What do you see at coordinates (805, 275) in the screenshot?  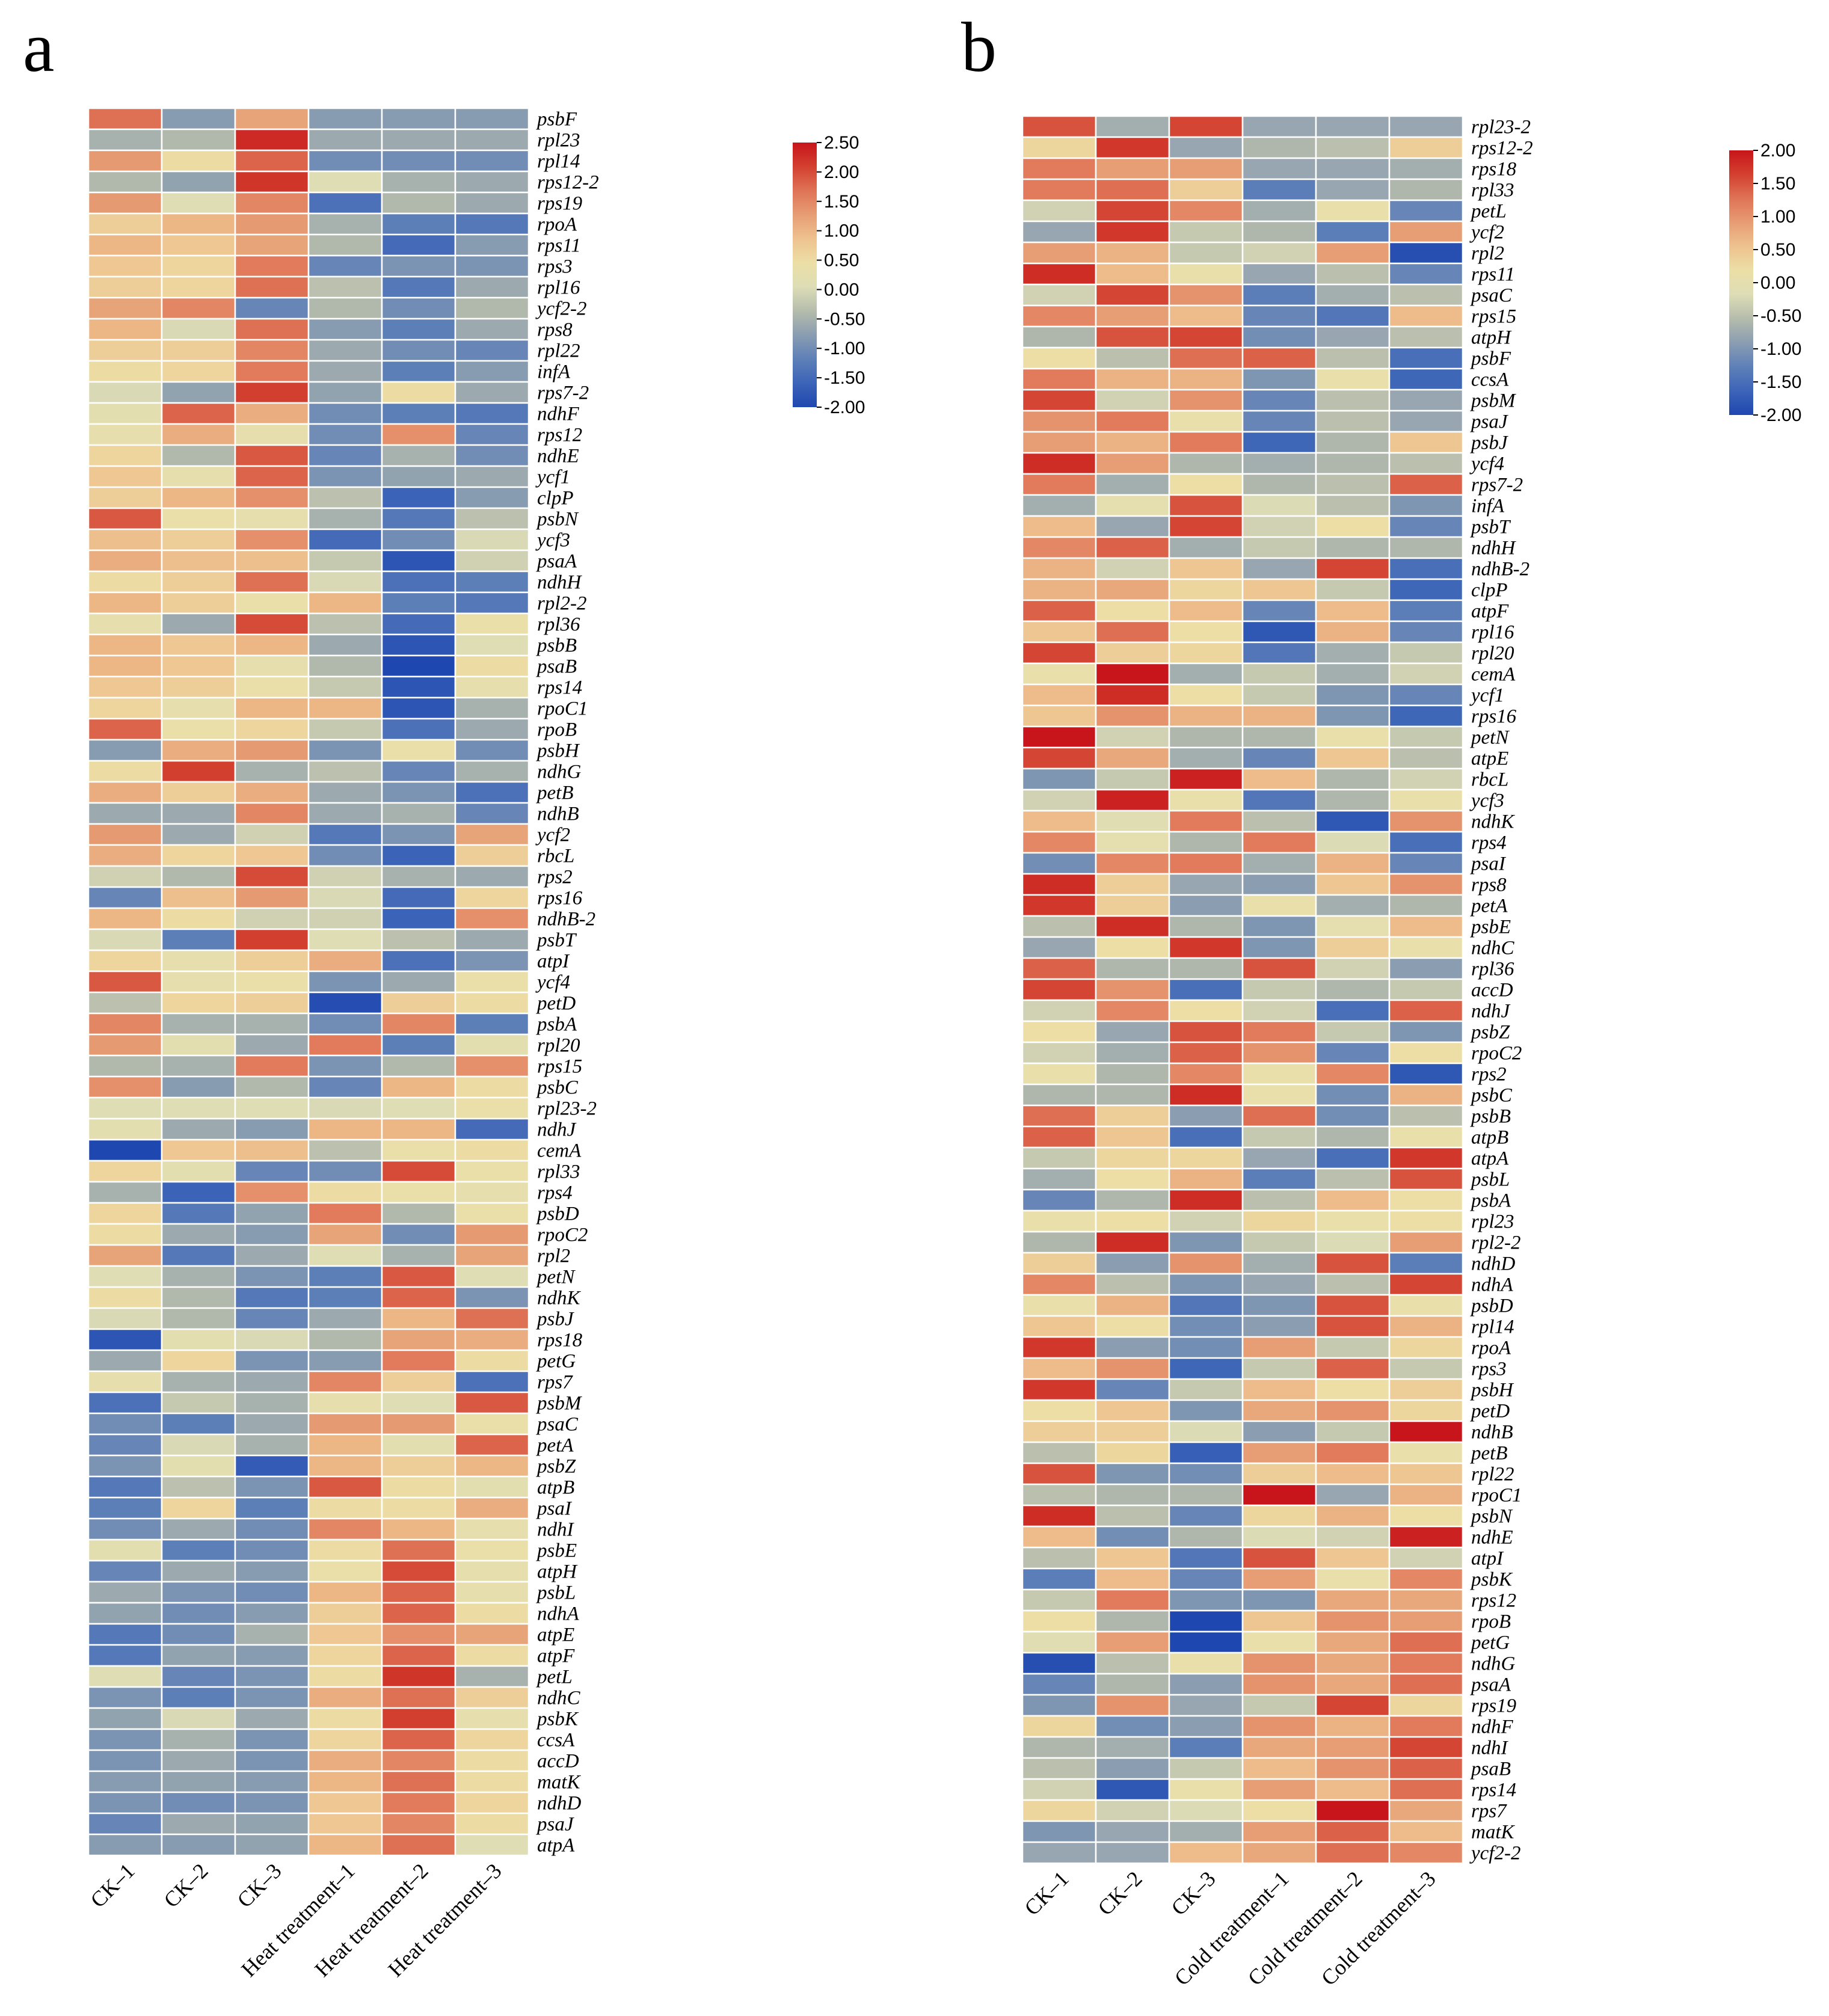 I see `colorbar-a` at bounding box center [805, 275].